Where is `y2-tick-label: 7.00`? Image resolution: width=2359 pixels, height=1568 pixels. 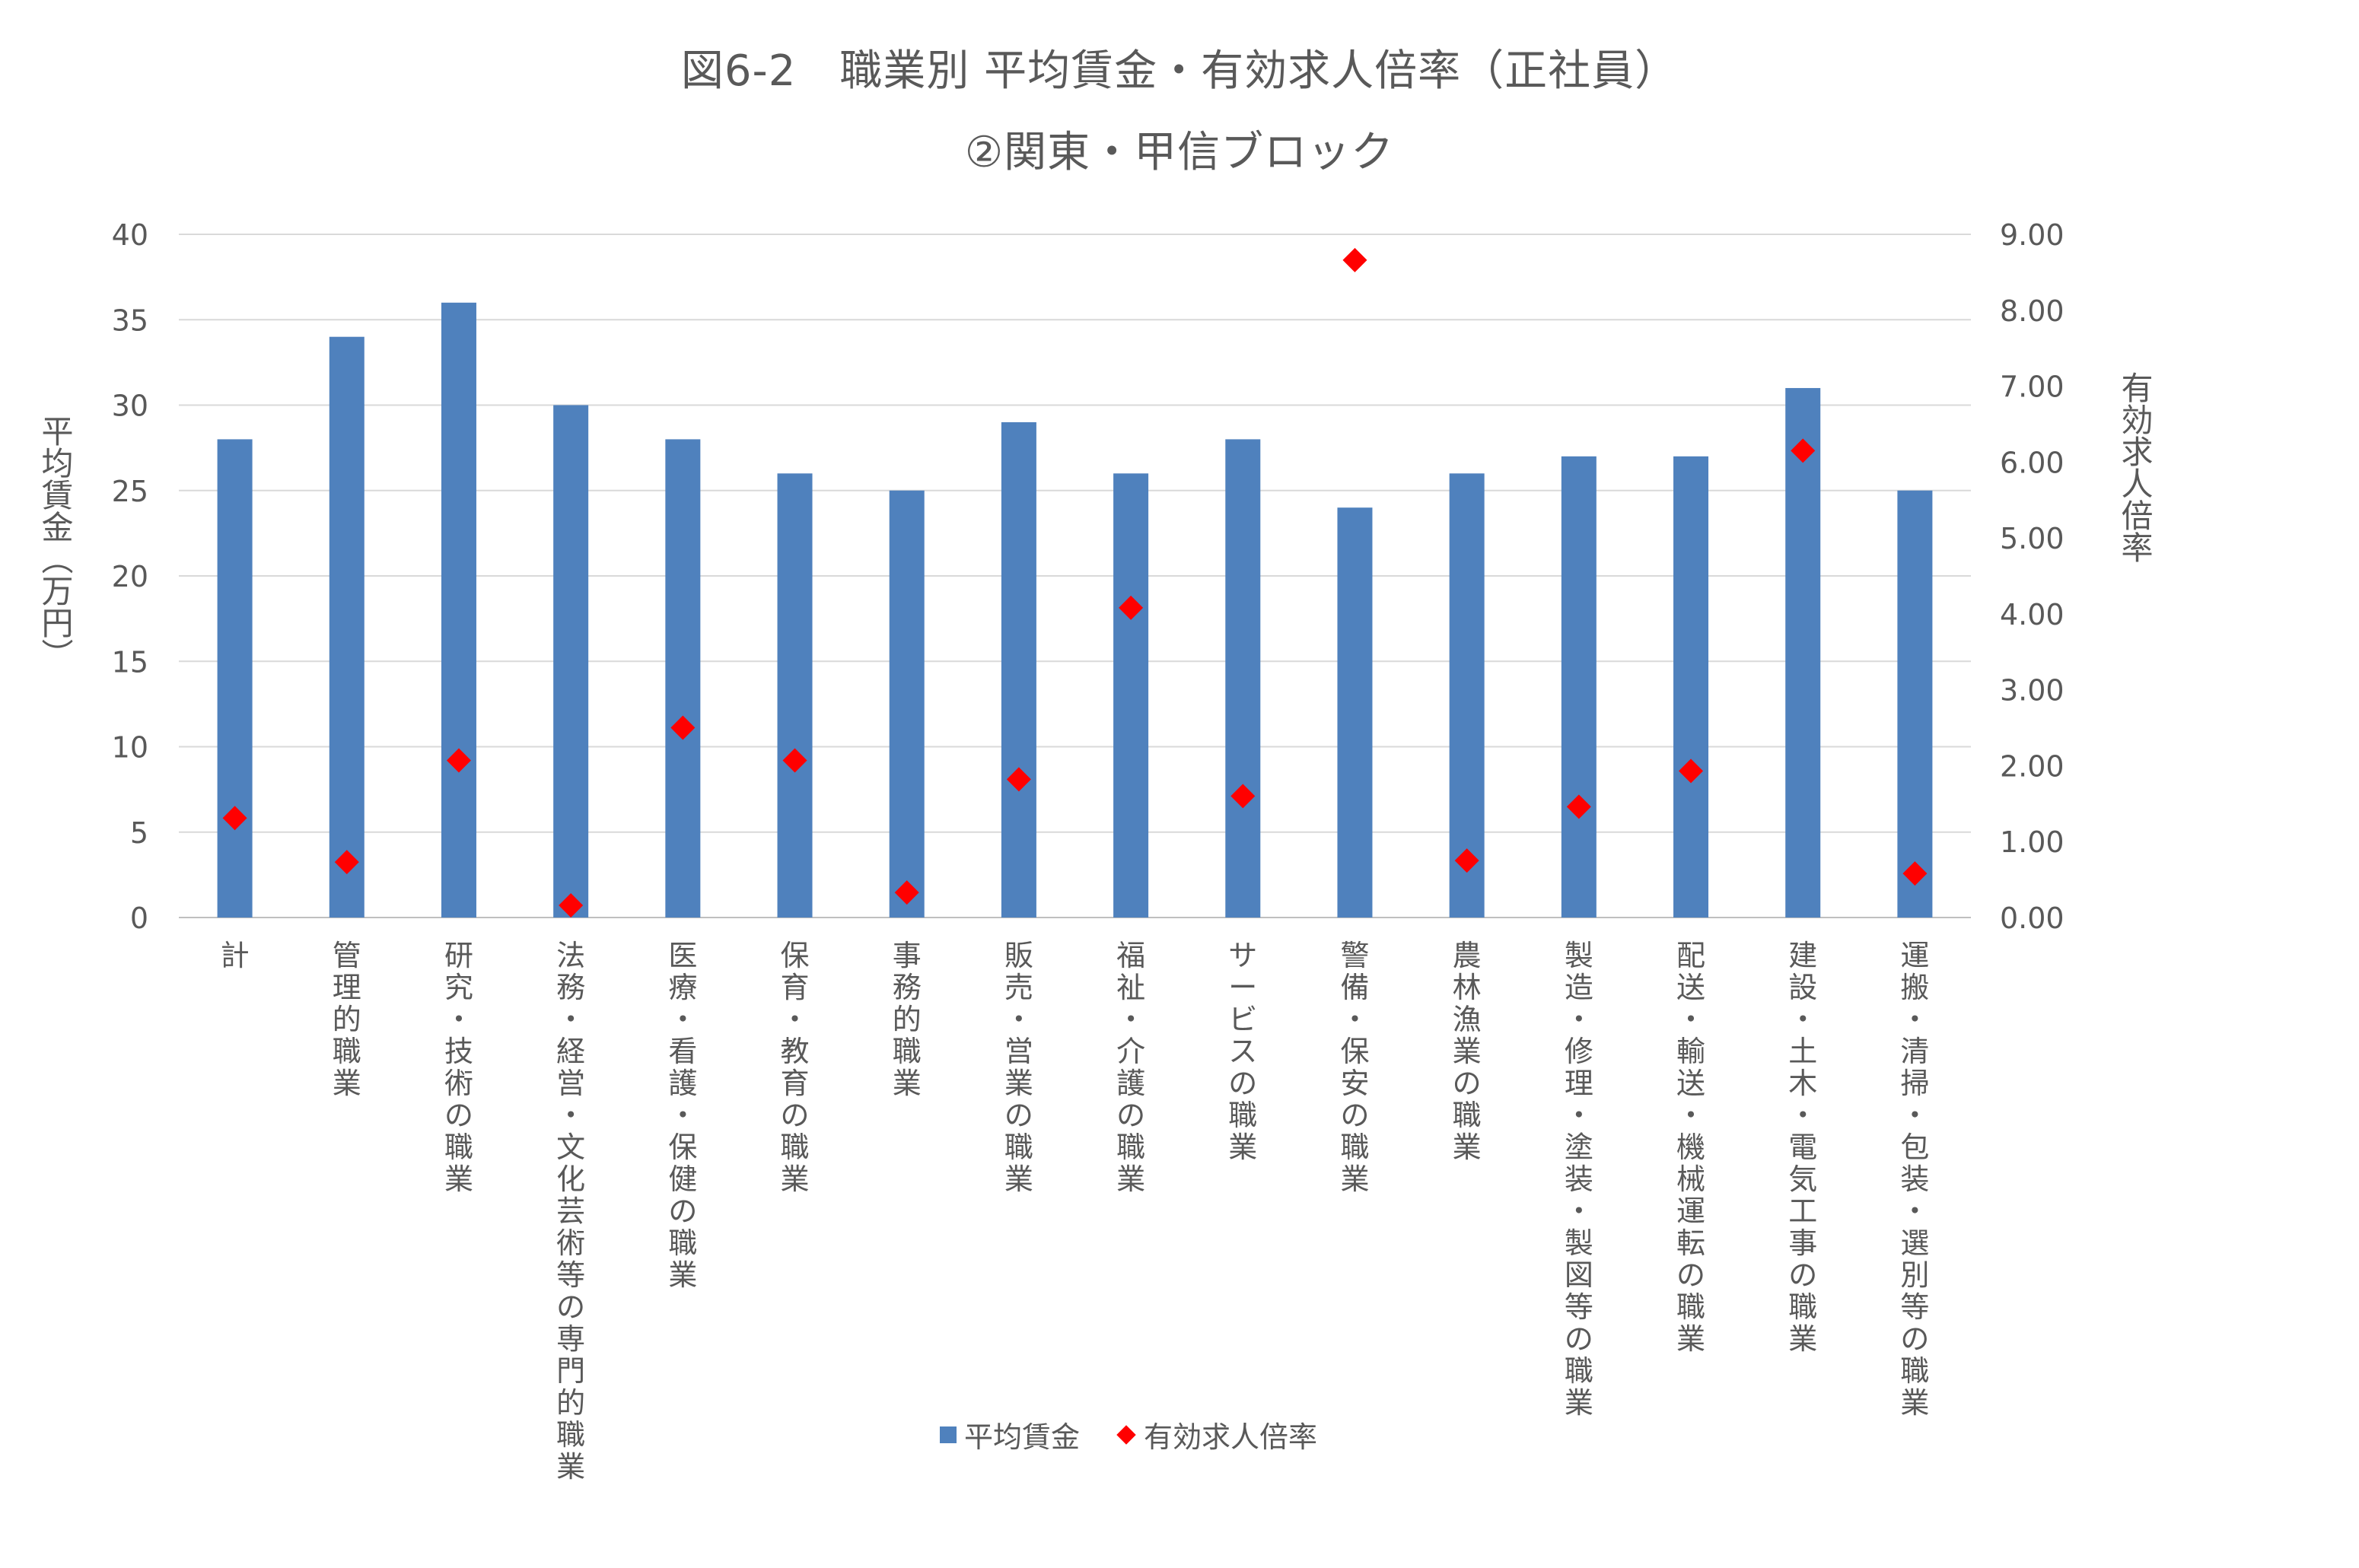 y2-tick-label: 7.00 is located at coordinates (2033, 387).